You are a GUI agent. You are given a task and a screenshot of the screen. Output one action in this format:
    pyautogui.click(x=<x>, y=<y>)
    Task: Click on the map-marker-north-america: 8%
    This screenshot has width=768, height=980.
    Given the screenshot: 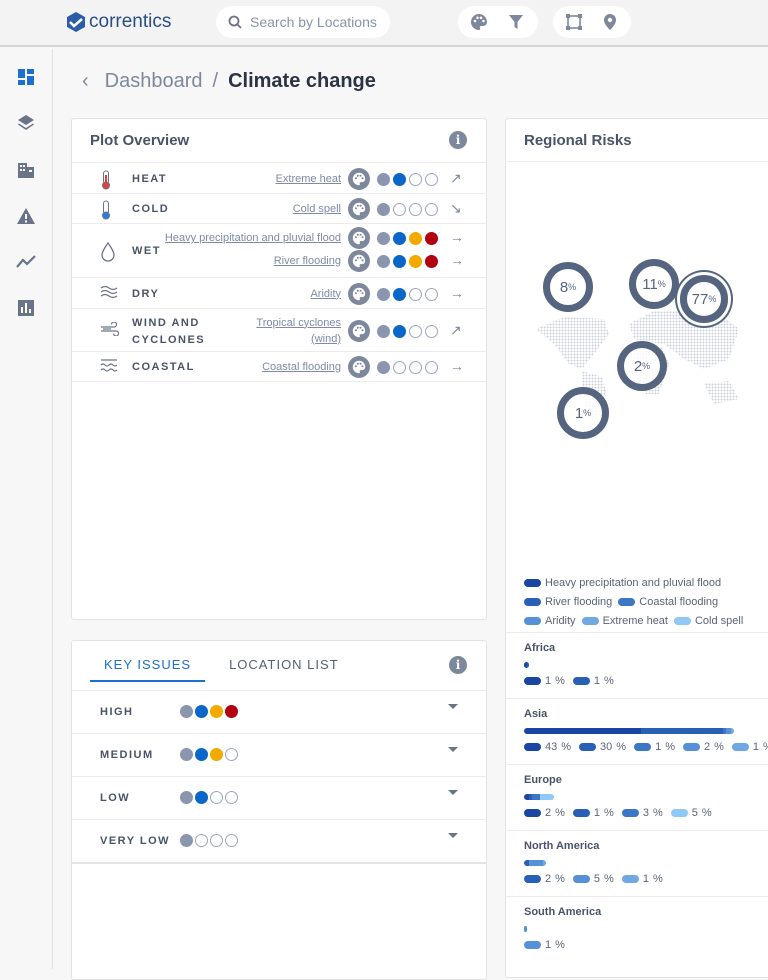 What is the action you would take?
    pyautogui.click(x=568, y=287)
    